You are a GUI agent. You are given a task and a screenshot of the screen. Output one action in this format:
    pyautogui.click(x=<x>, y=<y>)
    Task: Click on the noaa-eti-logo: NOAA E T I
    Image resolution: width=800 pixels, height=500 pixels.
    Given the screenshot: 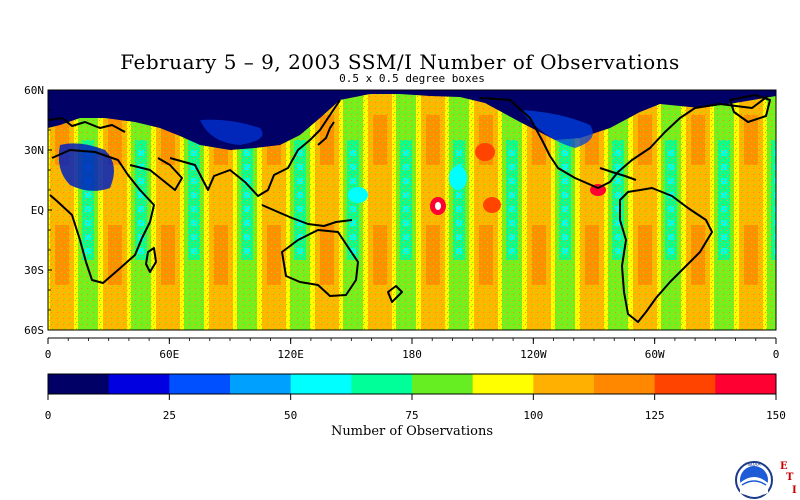 What is the action you would take?
    pyautogui.click(x=766, y=480)
    